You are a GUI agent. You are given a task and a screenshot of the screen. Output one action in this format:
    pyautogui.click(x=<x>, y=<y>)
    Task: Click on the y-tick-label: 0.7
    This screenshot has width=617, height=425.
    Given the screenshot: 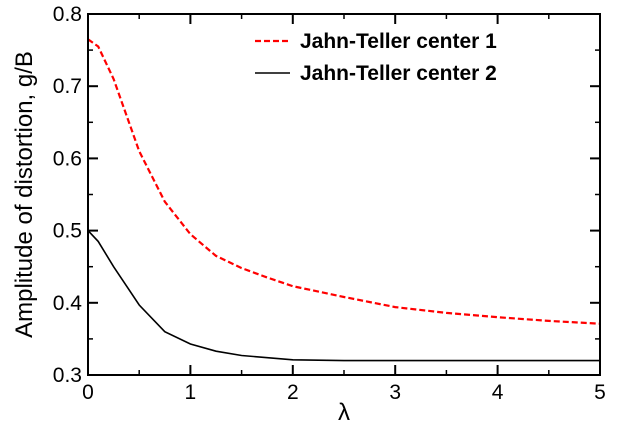 What is the action you would take?
    pyautogui.click(x=67, y=86)
    